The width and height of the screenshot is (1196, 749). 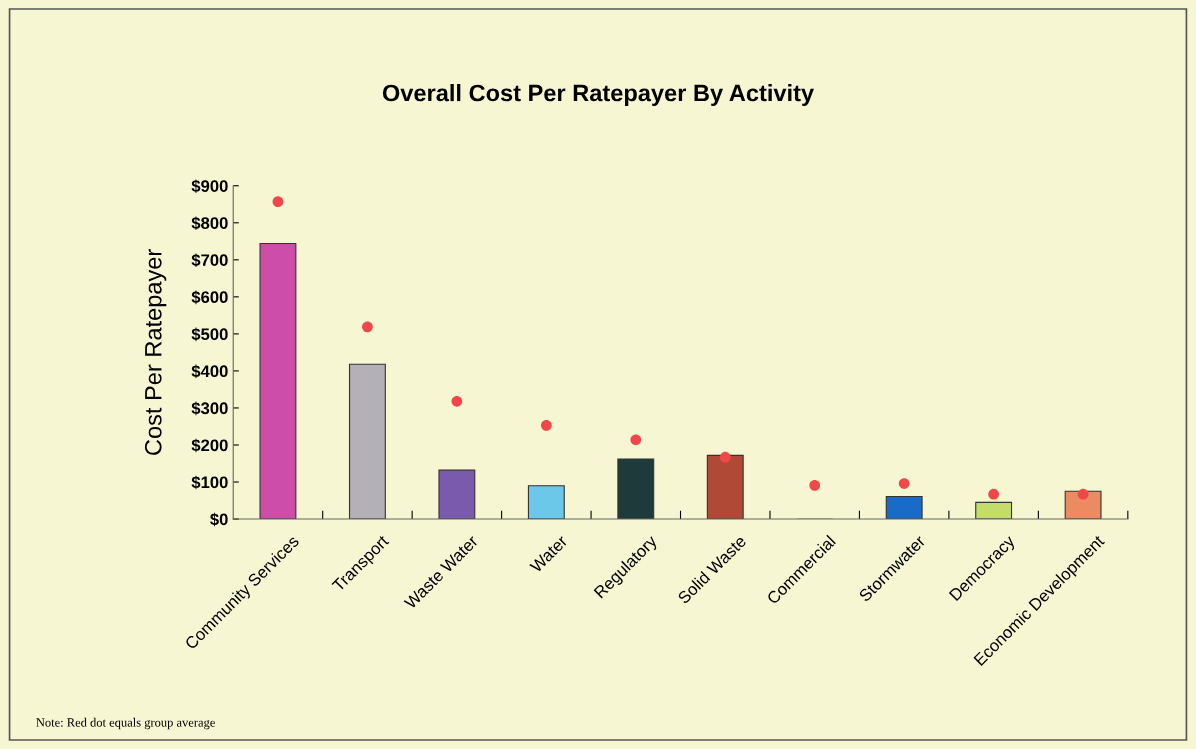 I want to click on y-tick-label: $100, so click(x=209, y=482).